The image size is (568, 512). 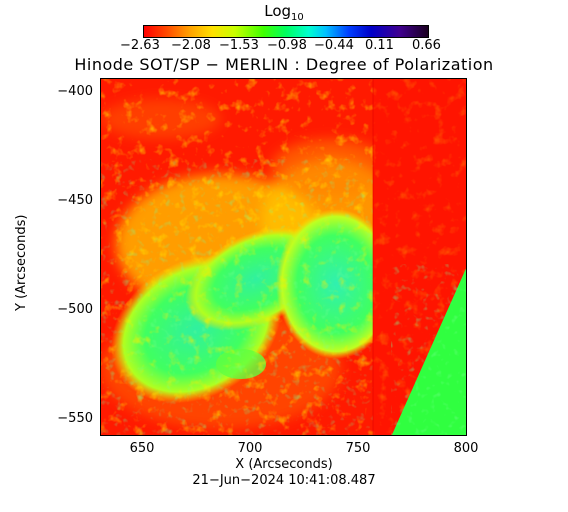 What do you see at coordinates (75, 200) in the screenshot?
I see `y-tick: −450` at bounding box center [75, 200].